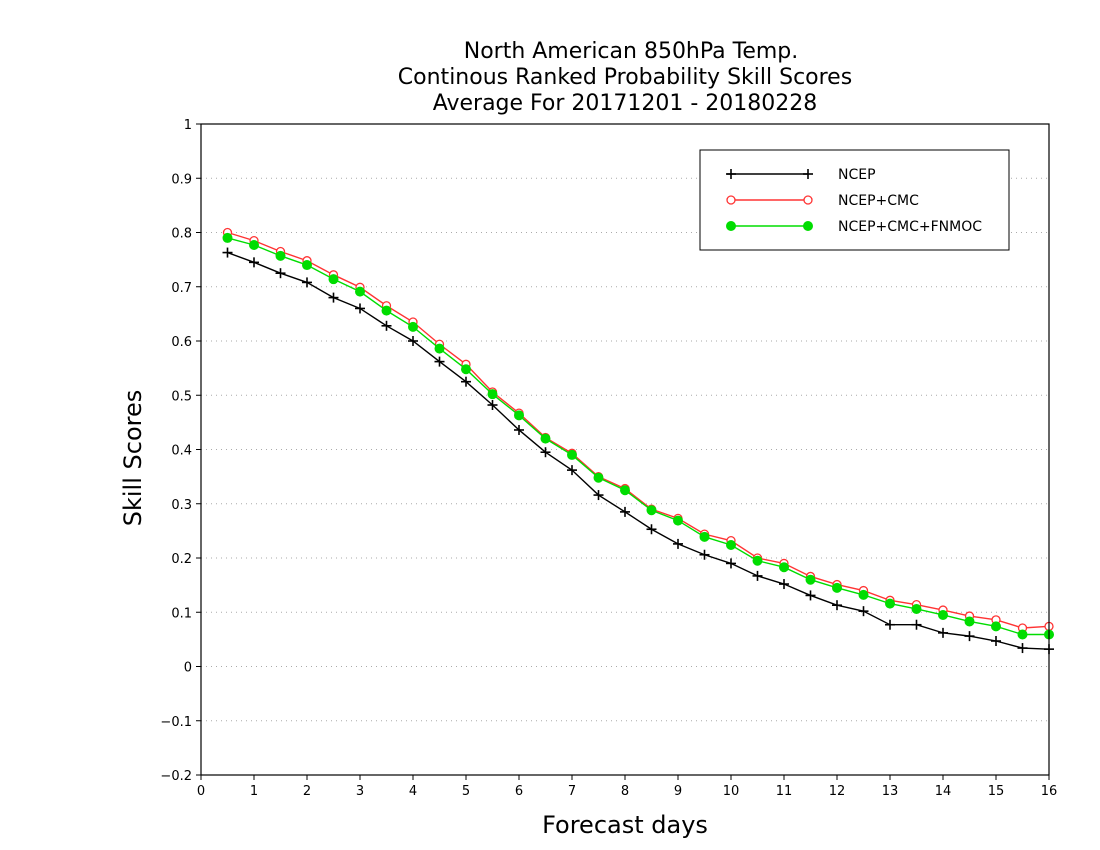 The image size is (1100, 850). I want to click on y-tick-label: 0.6, so click(181, 342).